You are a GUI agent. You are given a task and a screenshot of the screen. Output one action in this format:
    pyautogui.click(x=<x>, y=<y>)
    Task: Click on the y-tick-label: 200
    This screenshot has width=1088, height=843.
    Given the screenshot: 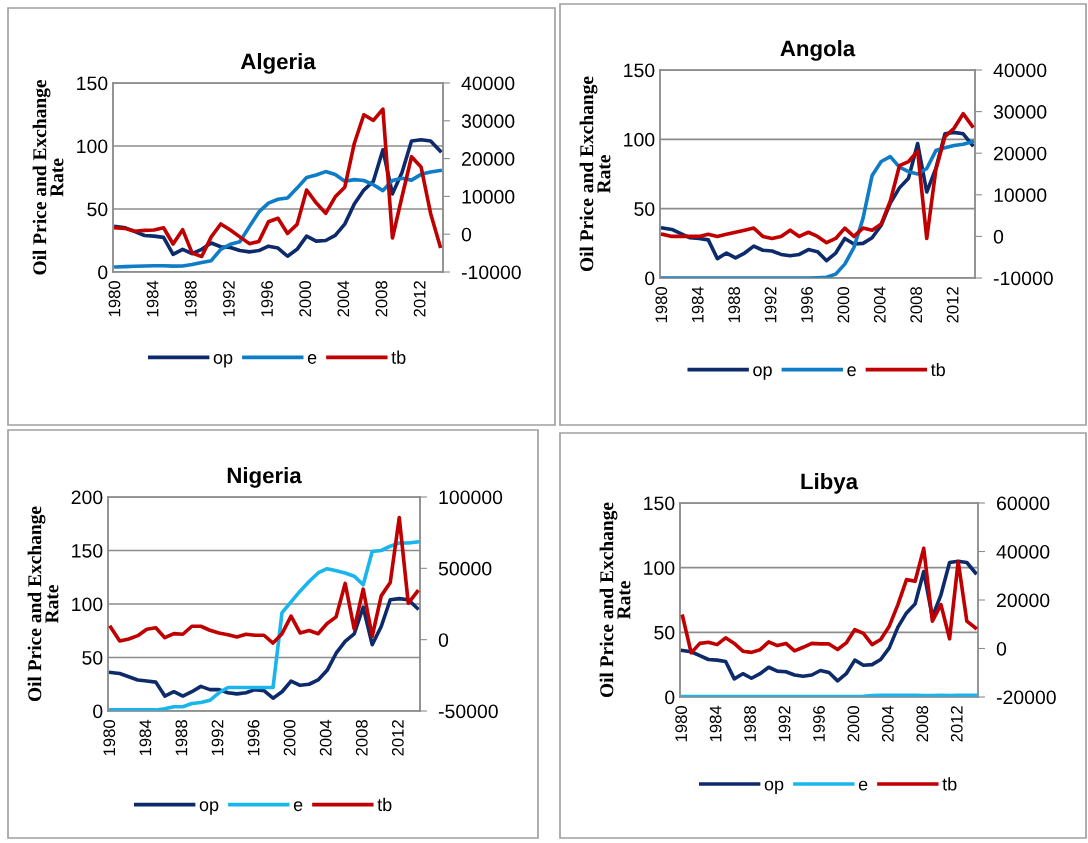 What is the action you would take?
    pyautogui.click(x=87, y=497)
    